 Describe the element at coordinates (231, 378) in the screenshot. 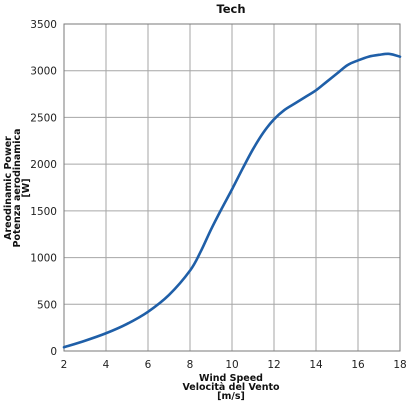

I see `x-axis-title-1: Wind Speed` at that location.